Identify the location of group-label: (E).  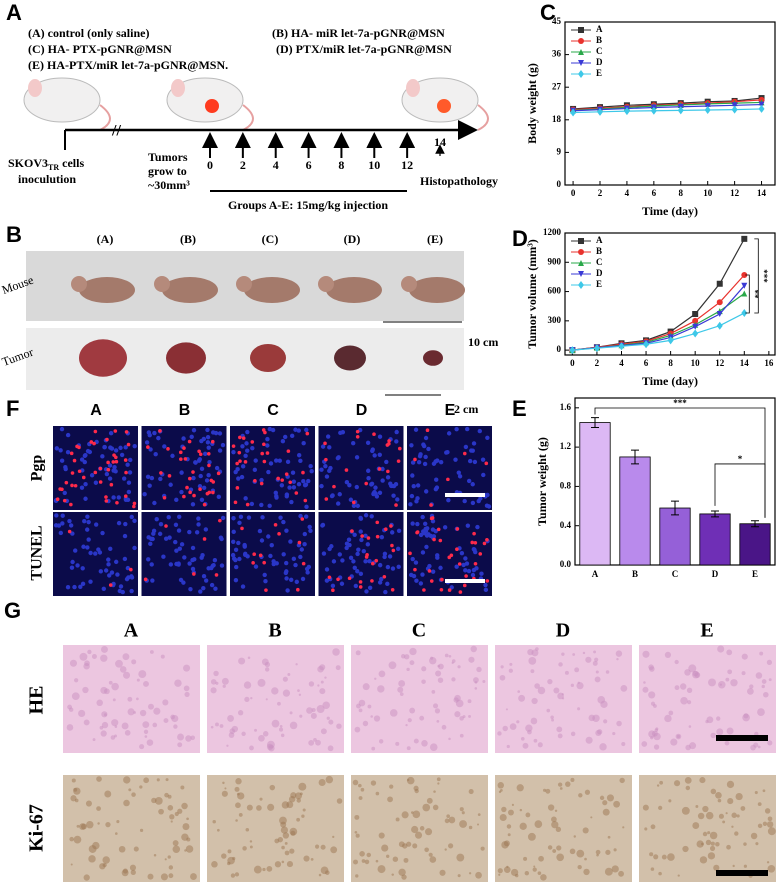
(435, 239).